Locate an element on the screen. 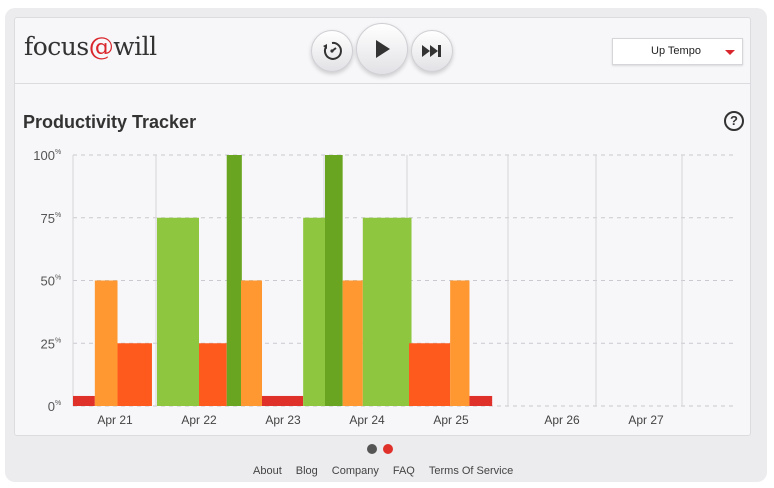  energy-level-button is located at coordinates (332, 51).